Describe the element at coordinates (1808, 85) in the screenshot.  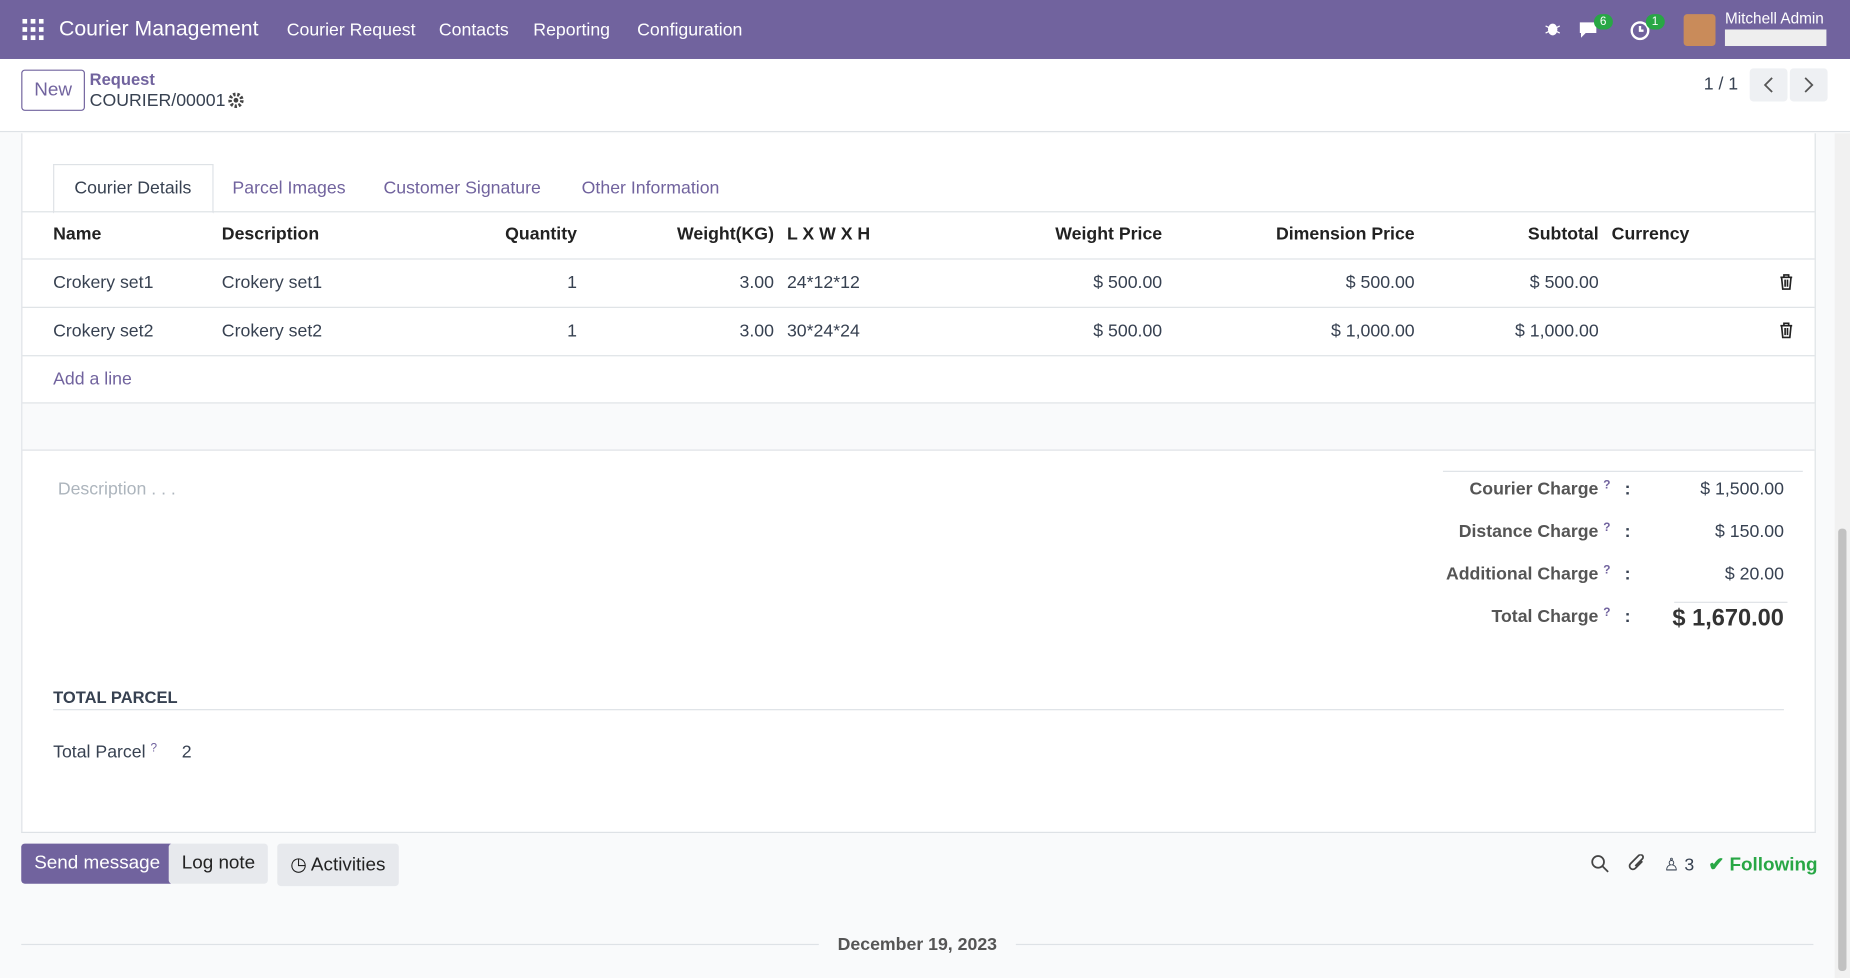
I see `next-button` at that location.